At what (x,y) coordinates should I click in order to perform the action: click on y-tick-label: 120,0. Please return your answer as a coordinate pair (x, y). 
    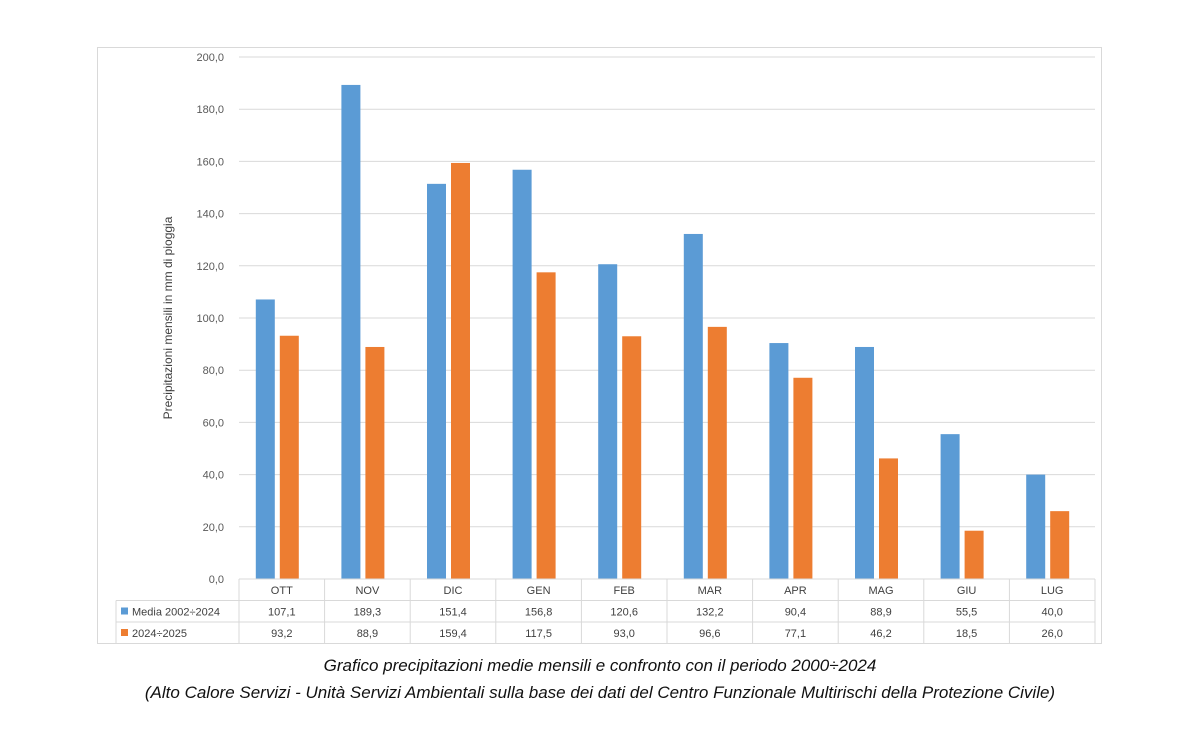
    Looking at the image, I should click on (210, 267).